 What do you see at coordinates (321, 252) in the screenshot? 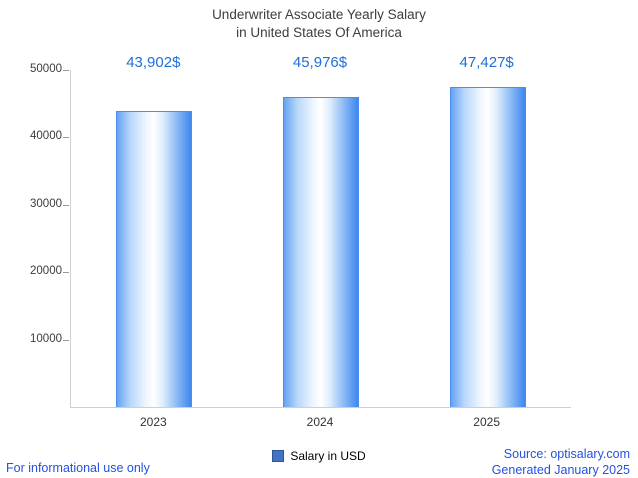
I see `bar-2024` at bounding box center [321, 252].